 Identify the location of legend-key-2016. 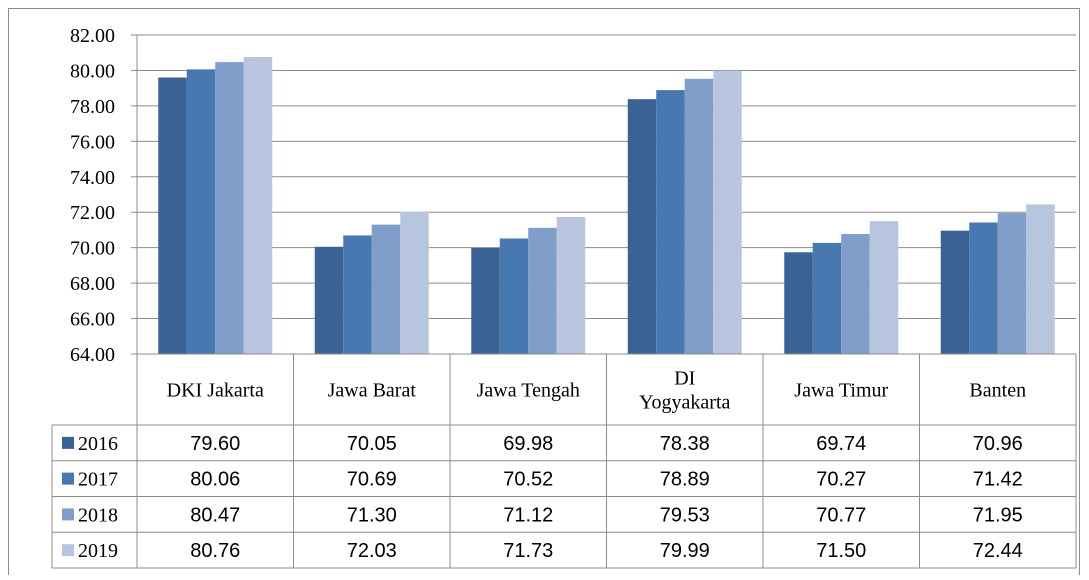
(68, 442).